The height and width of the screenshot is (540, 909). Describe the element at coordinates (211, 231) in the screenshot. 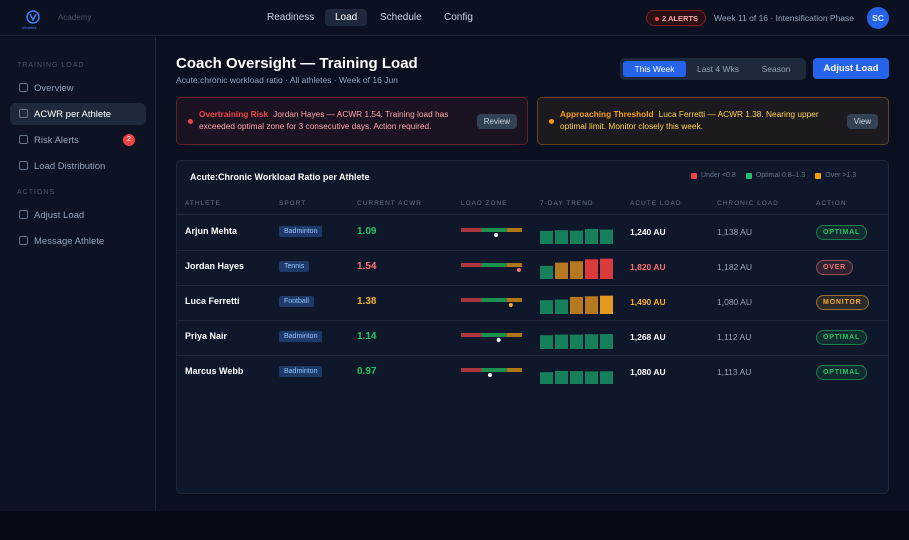

I see `athlete: Arjun Mehta` at that location.